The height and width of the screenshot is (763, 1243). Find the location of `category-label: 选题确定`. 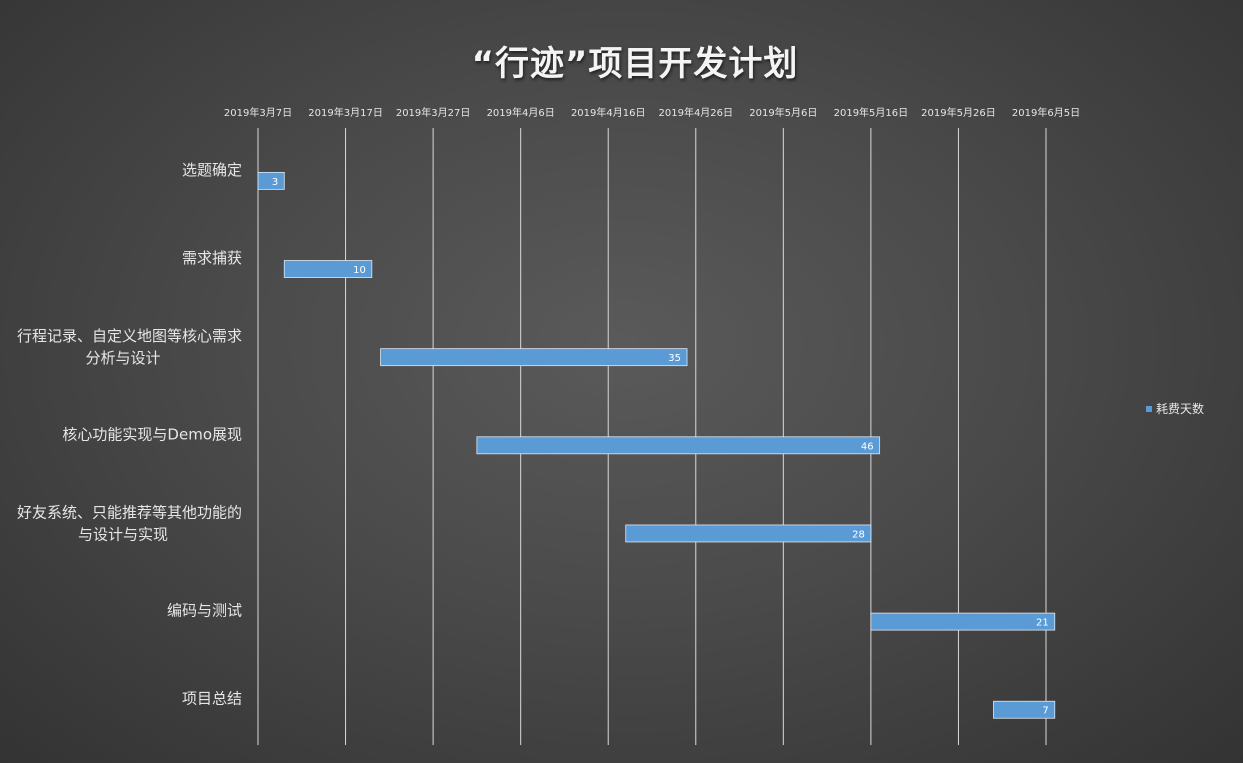

category-label: 选题确定 is located at coordinates (212, 170).